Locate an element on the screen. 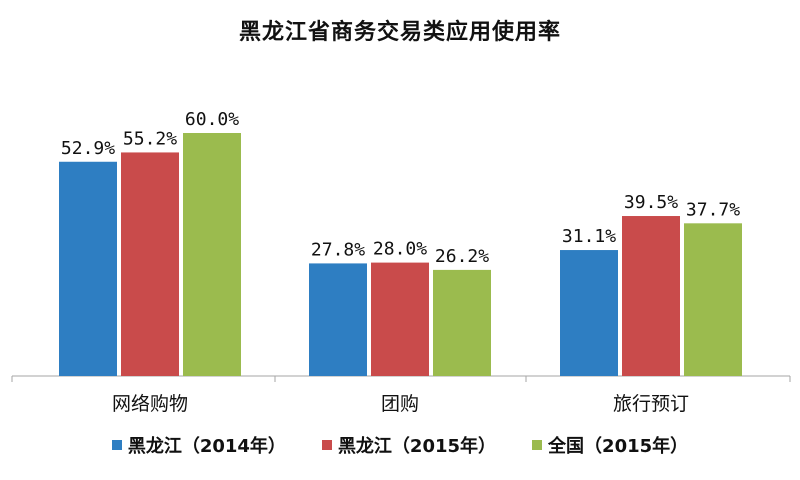  legend-entry: 黑龙江（2014年） is located at coordinates (198, 445).